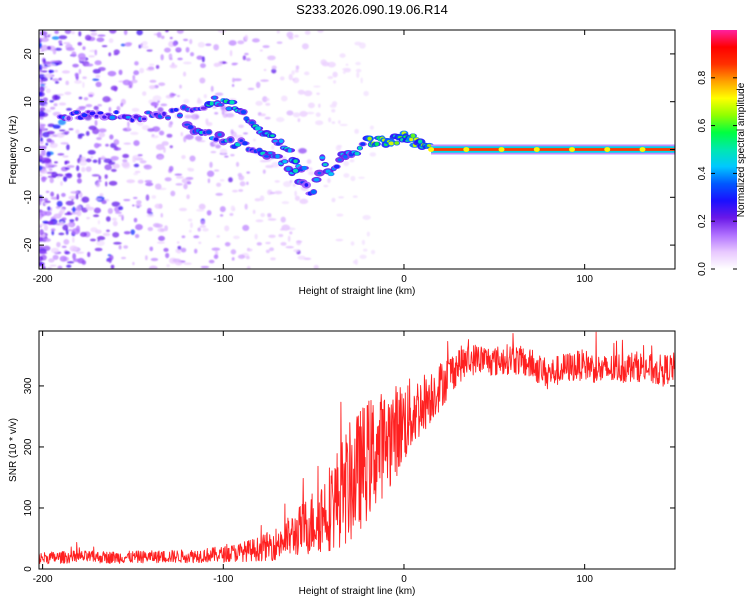  What do you see at coordinates (551, 149) in the screenshot?
I see `spectrogram-tone` at bounding box center [551, 149].